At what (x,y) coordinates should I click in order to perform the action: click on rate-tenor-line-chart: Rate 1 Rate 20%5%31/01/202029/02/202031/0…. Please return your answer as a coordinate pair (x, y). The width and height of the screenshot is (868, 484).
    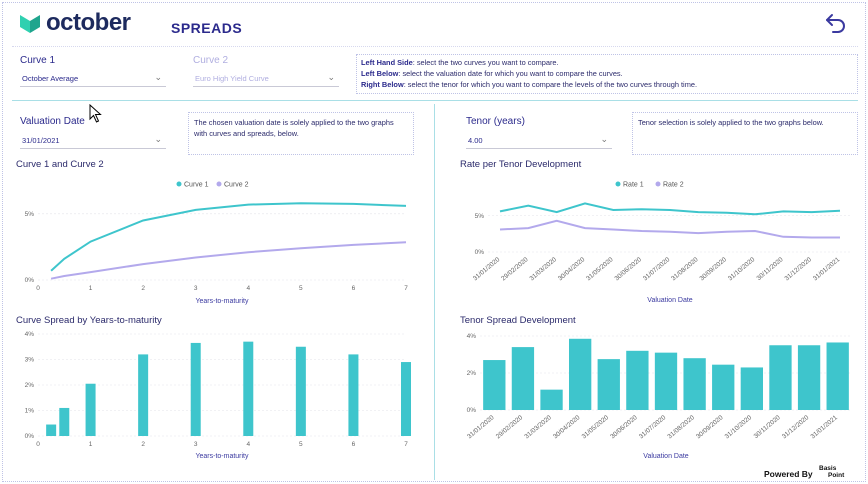
    Looking at the image, I should click on (662, 242).